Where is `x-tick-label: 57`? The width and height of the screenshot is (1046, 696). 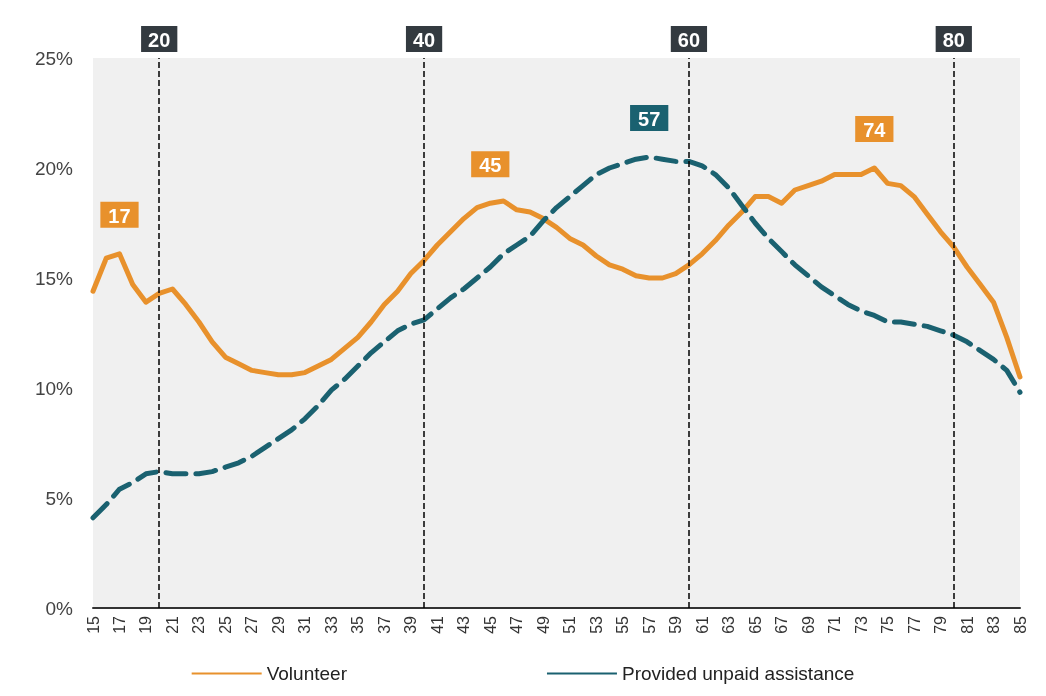 x-tick-label: 57 is located at coordinates (649, 624).